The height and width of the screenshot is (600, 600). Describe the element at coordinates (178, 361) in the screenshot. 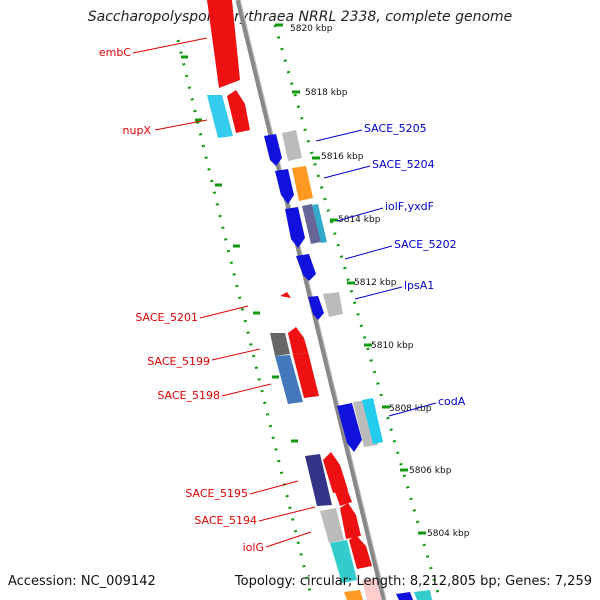

I see `label-sace-5199: SACE_5199` at that location.